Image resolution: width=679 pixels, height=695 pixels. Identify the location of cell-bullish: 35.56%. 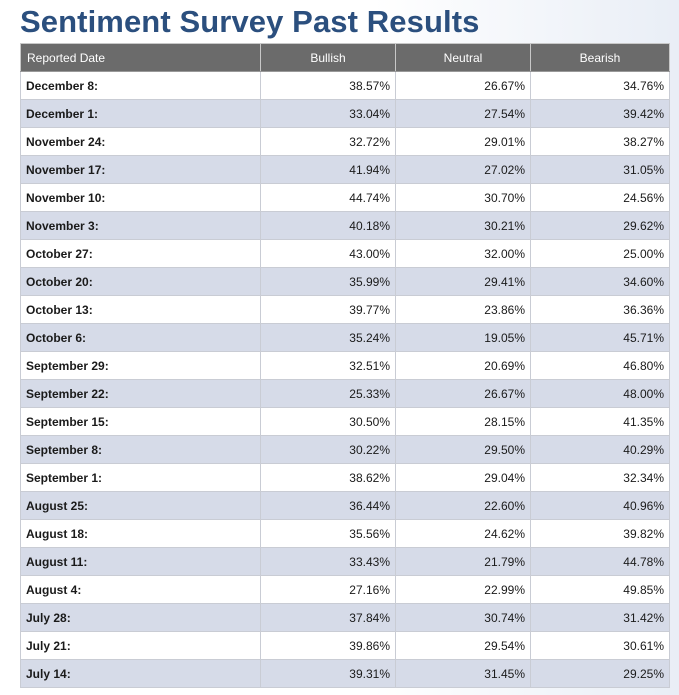
(328, 533).